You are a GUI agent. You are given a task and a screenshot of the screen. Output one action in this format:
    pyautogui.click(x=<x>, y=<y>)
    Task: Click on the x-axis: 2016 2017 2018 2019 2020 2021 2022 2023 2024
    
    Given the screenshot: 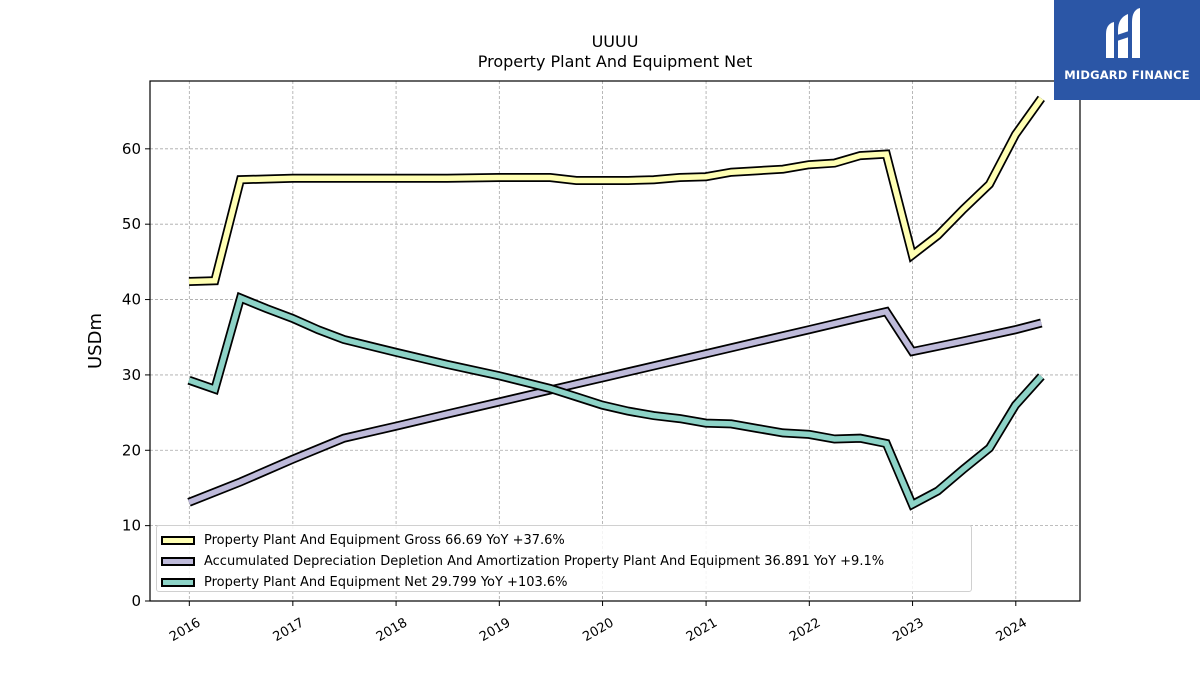 What is the action you would take?
    pyautogui.click(x=598, y=623)
    